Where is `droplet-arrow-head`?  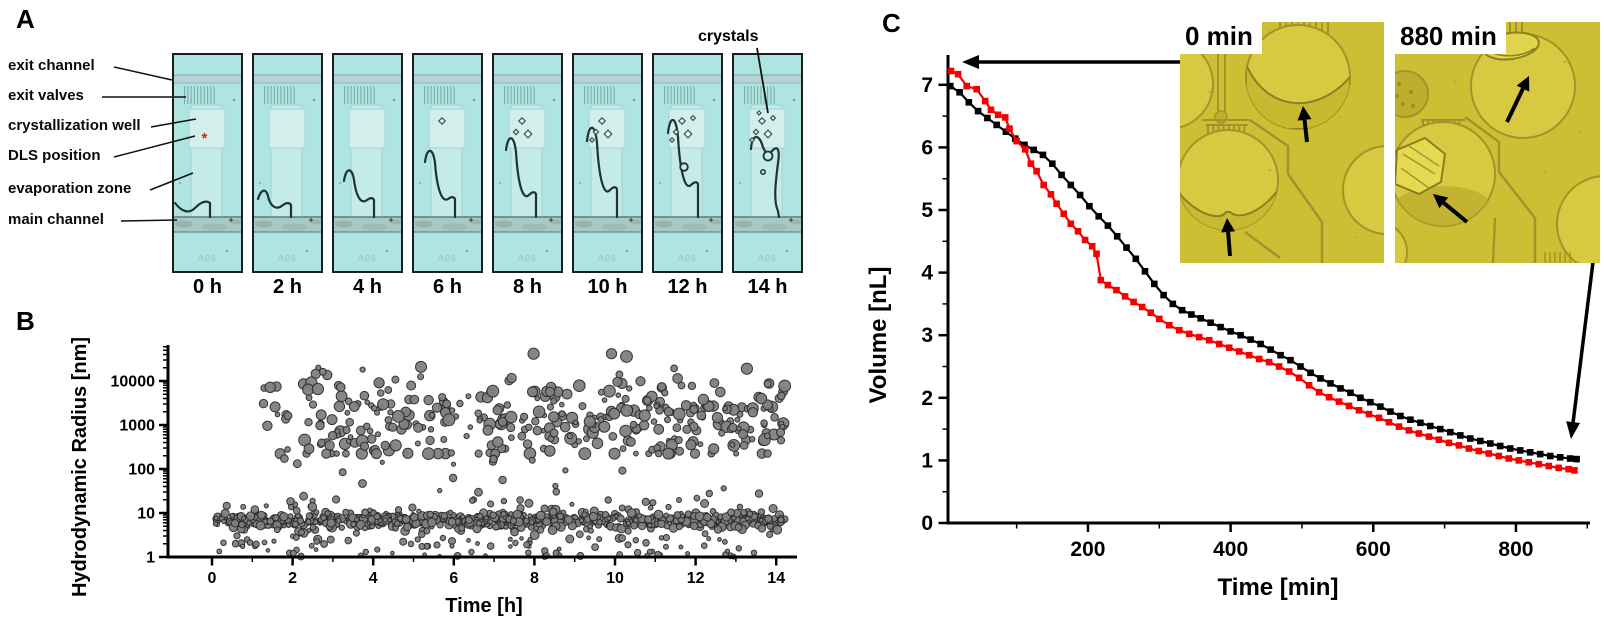
droplet-arrow-head is located at coordinates (1228, 225).